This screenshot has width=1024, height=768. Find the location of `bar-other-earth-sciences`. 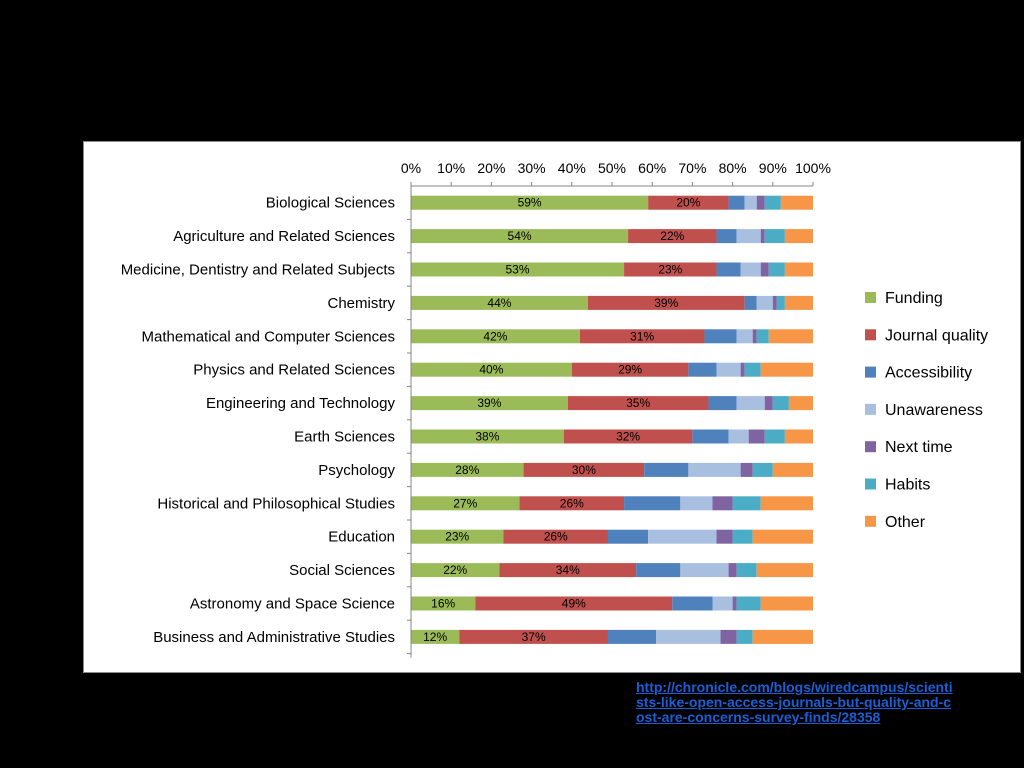

bar-other-earth-sciences is located at coordinates (798, 436).